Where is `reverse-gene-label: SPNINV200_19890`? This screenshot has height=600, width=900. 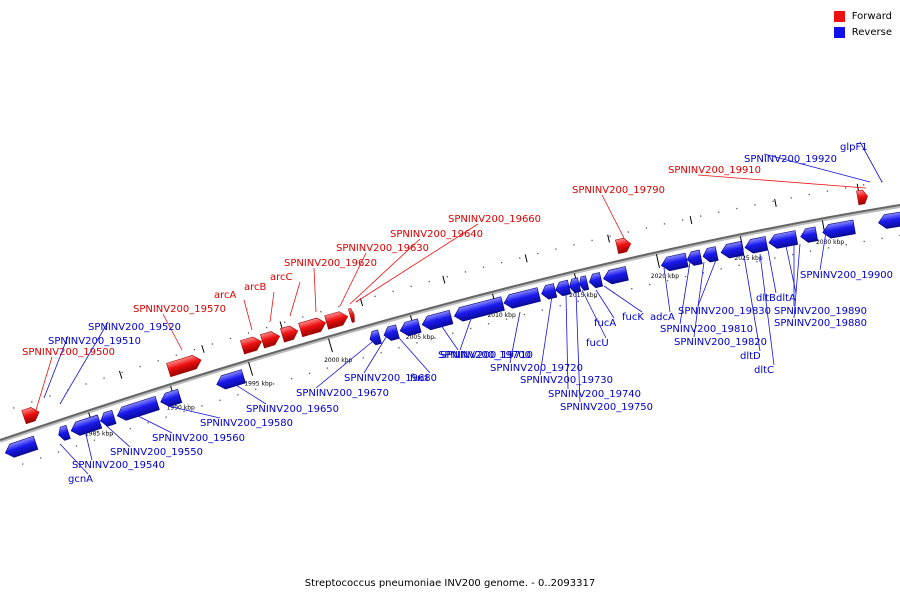 reverse-gene-label: SPNINV200_19890 is located at coordinates (820, 311).